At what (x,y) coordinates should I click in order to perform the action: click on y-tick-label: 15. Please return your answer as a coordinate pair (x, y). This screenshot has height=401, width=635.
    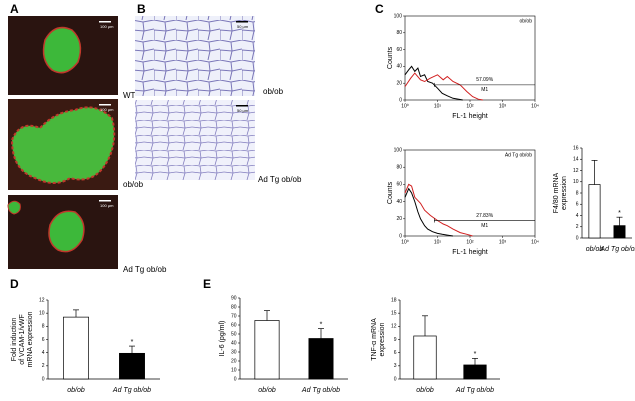
    Looking at the image, I should click on (394, 313).